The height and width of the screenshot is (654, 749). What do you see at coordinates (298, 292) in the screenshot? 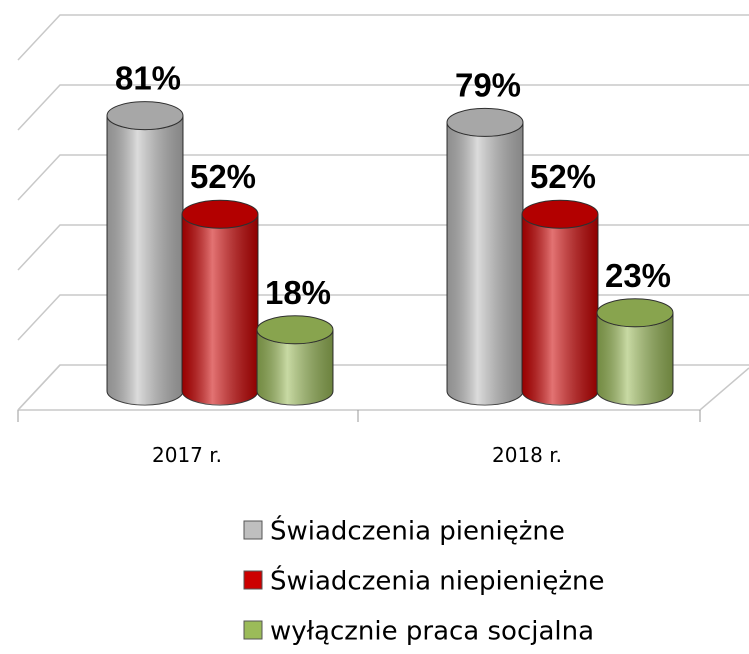
I see `data-label: 18%` at bounding box center [298, 292].